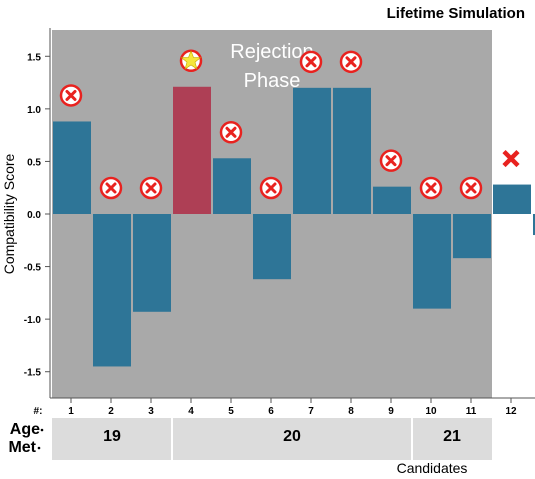 Image resolution: width=535 pixels, height=479 pixels. Describe the element at coordinates (511, 411) in the screenshot. I see `x-tick-label-12: 12` at that location.